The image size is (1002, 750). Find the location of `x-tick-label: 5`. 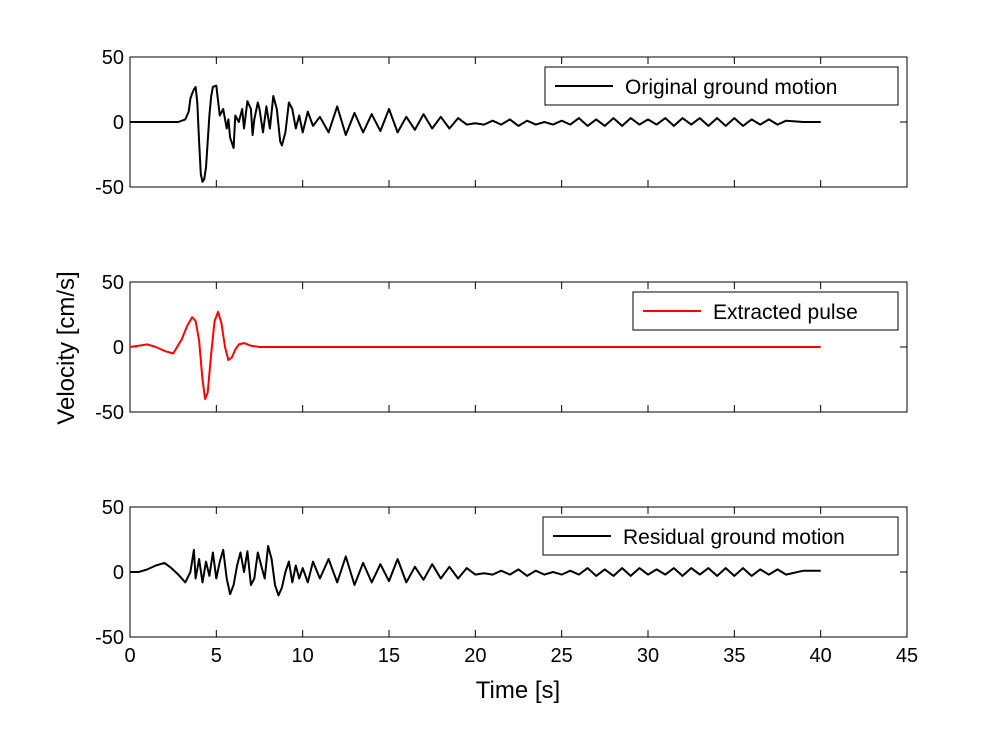

x-tick-label: 5 is located at coordinates (216, 656).